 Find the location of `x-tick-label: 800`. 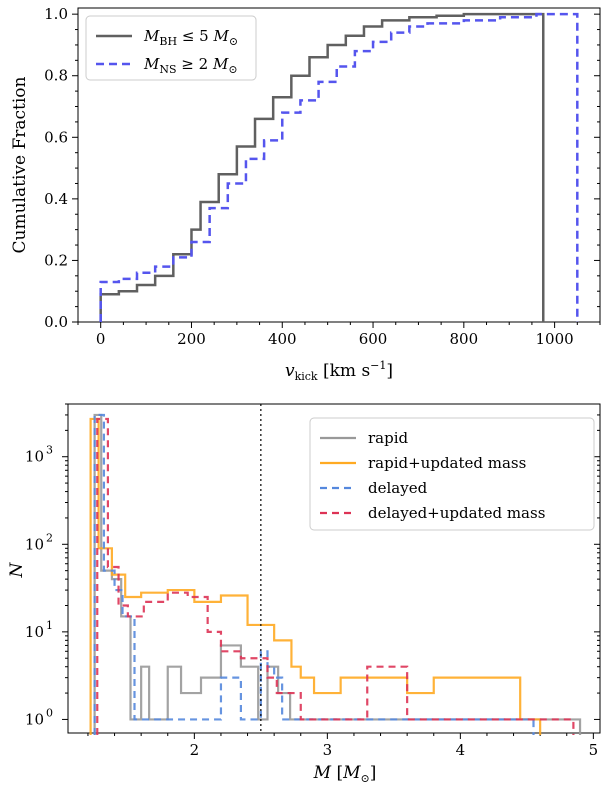

x-tick-label: 800 is located at coordinates (464, 339).